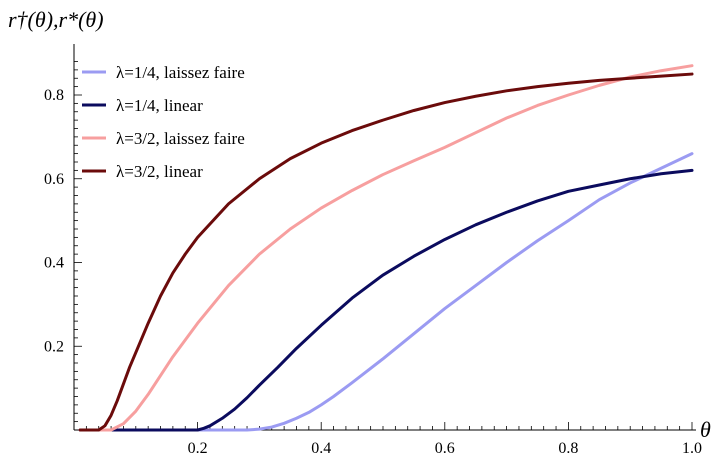 This screenshot has height=461, width=727. What do you see at coordinates (445, 448) in the screenshot?
I see `x-tick-label: 0.6` at bounding box center [445, 448].